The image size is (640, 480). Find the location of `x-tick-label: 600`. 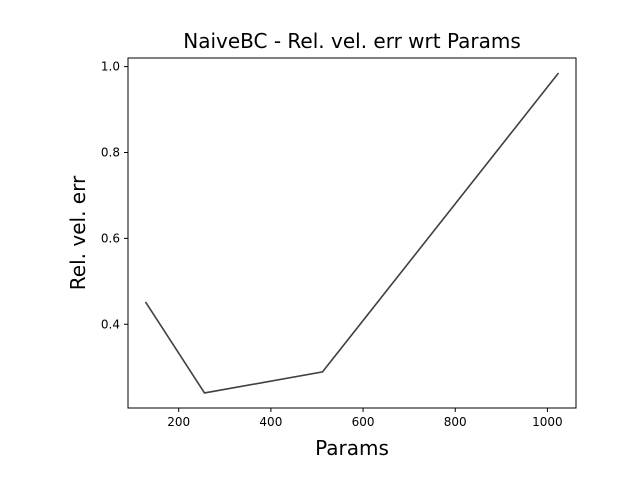

x-tick-label: 600 is located at coordinates (363, 422).